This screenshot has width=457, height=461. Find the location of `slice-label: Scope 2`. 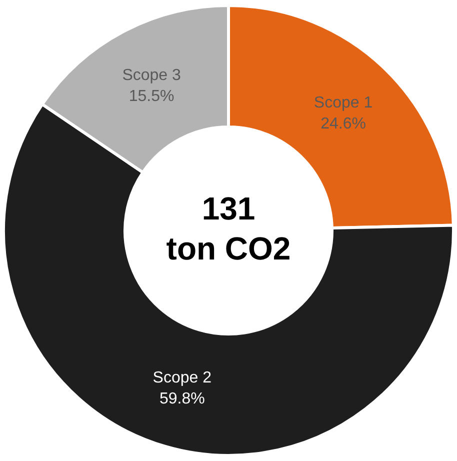

slice-label: Scope 2 is located at coordinates (182, 377).